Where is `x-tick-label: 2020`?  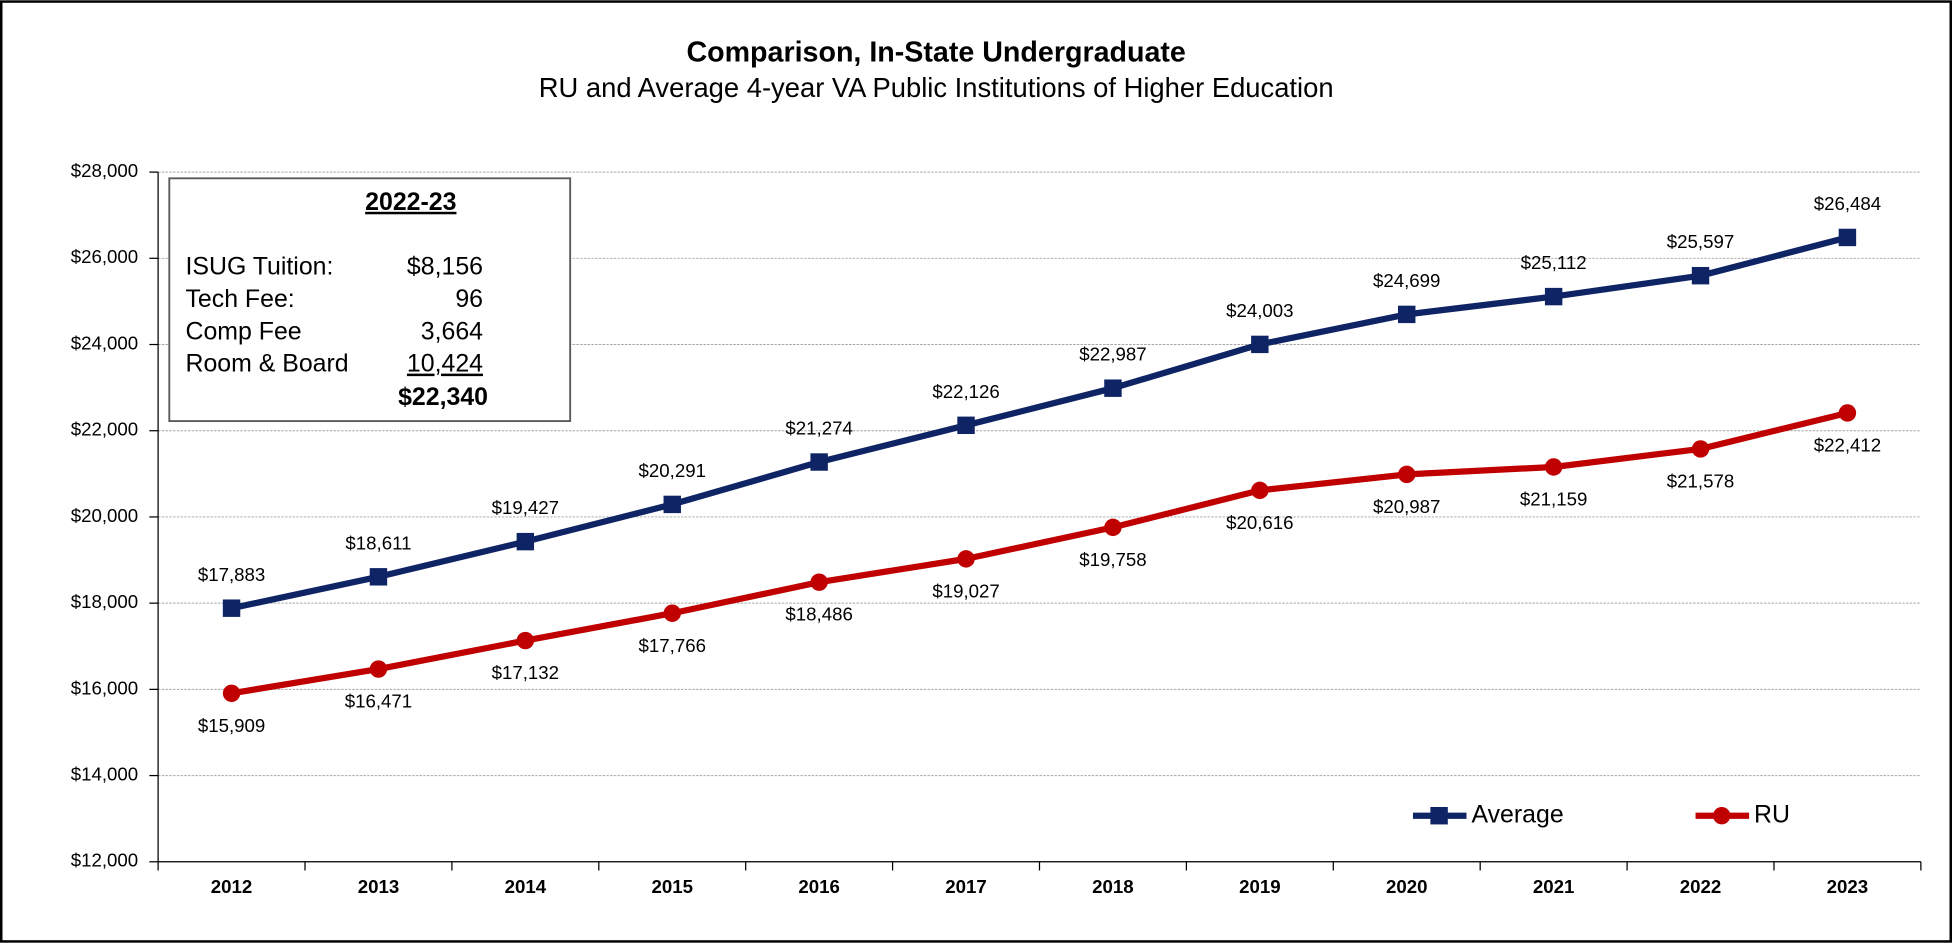
x-tick-label: 2020 is located at coordinates (1407, 886).